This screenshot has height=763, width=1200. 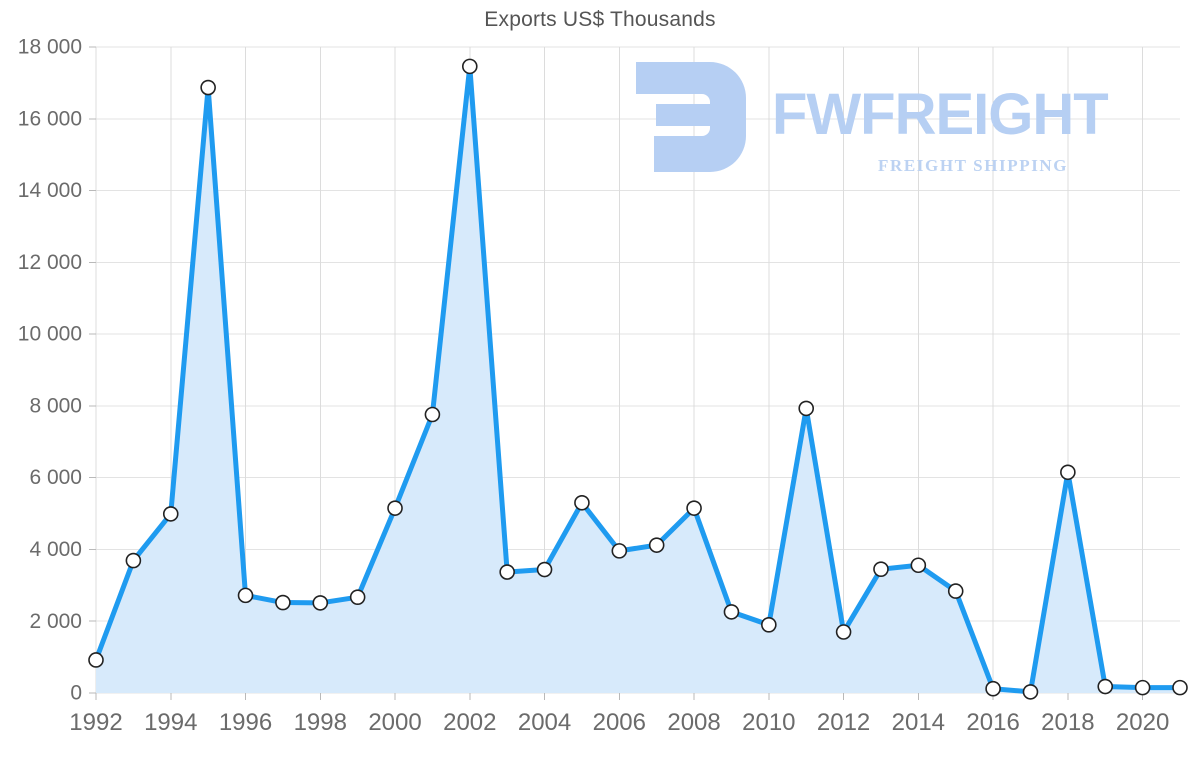 What do you see at coordinates (50, 262) in the screenshot?
I see `y-axis-tick-label: 12 000` at bounding box center [50, 262].